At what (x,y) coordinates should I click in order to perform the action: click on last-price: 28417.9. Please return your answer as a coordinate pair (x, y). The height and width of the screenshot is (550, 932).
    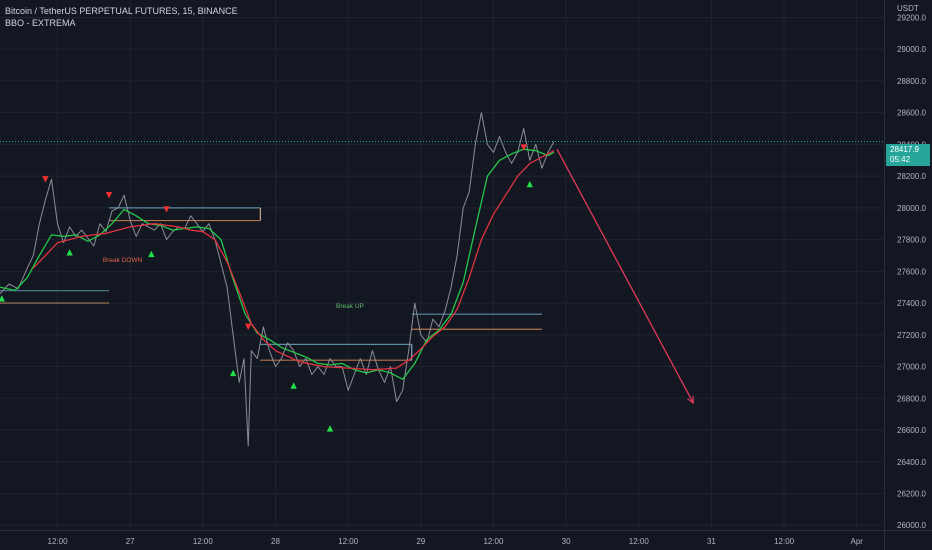
    Looking at the image, I should click on (904, 149).